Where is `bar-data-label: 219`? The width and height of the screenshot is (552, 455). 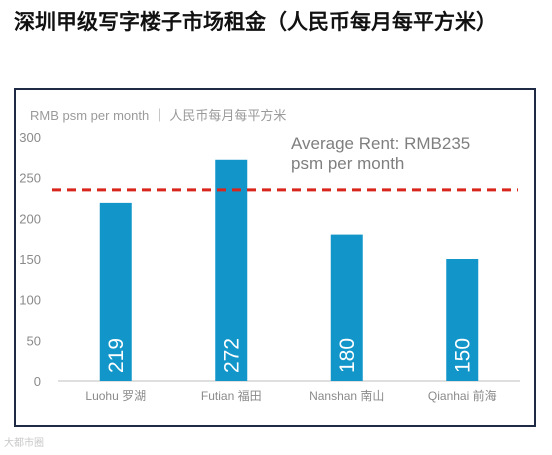 bar-data-label: 219 is located at coordinates (116, 355).